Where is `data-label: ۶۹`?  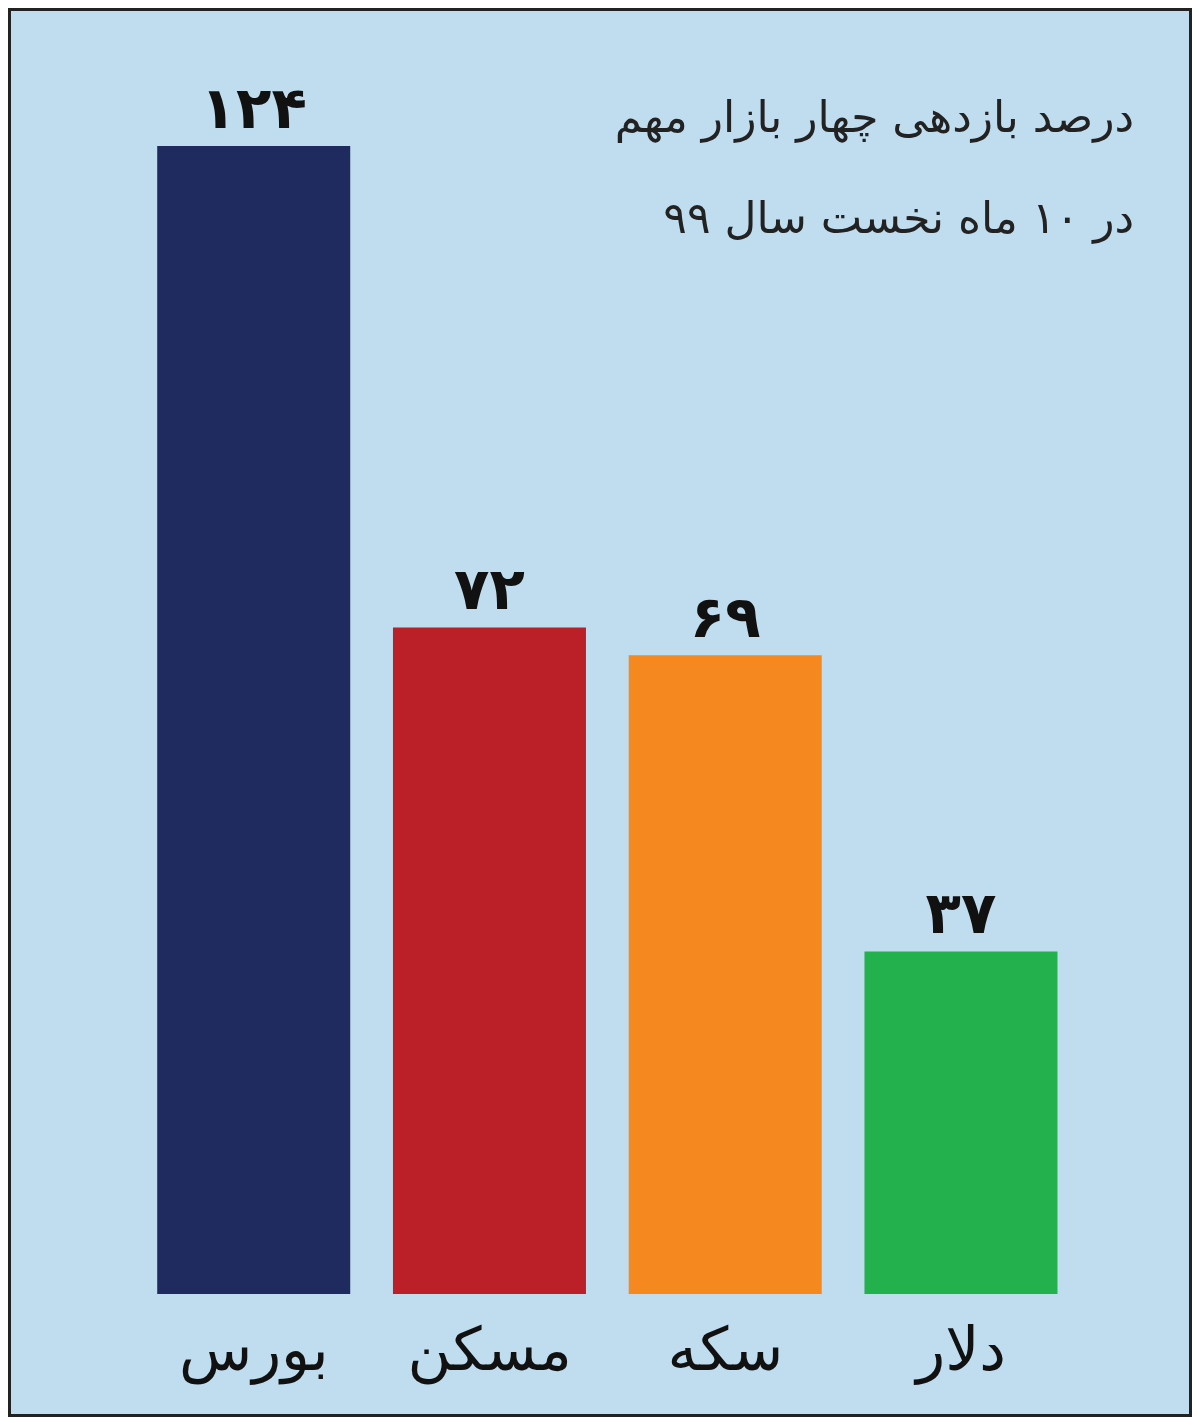 data-label: ۶۹ is located at coordinates (725, 617).